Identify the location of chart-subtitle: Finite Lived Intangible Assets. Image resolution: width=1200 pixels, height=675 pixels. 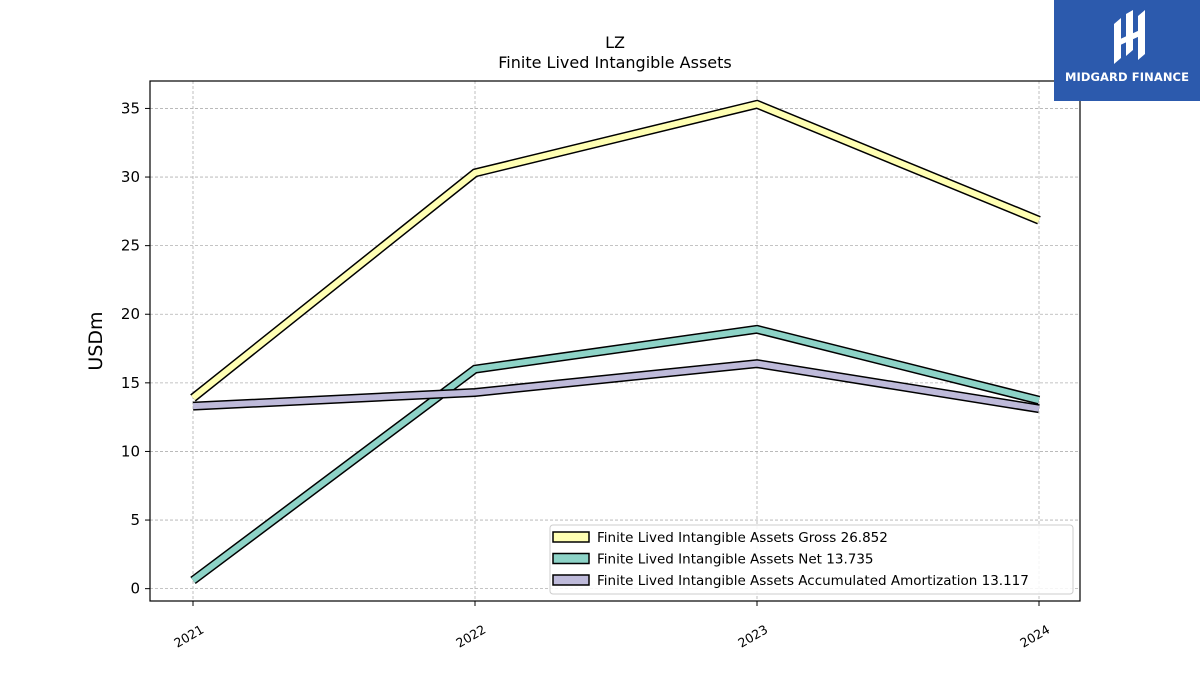
(614, 62).